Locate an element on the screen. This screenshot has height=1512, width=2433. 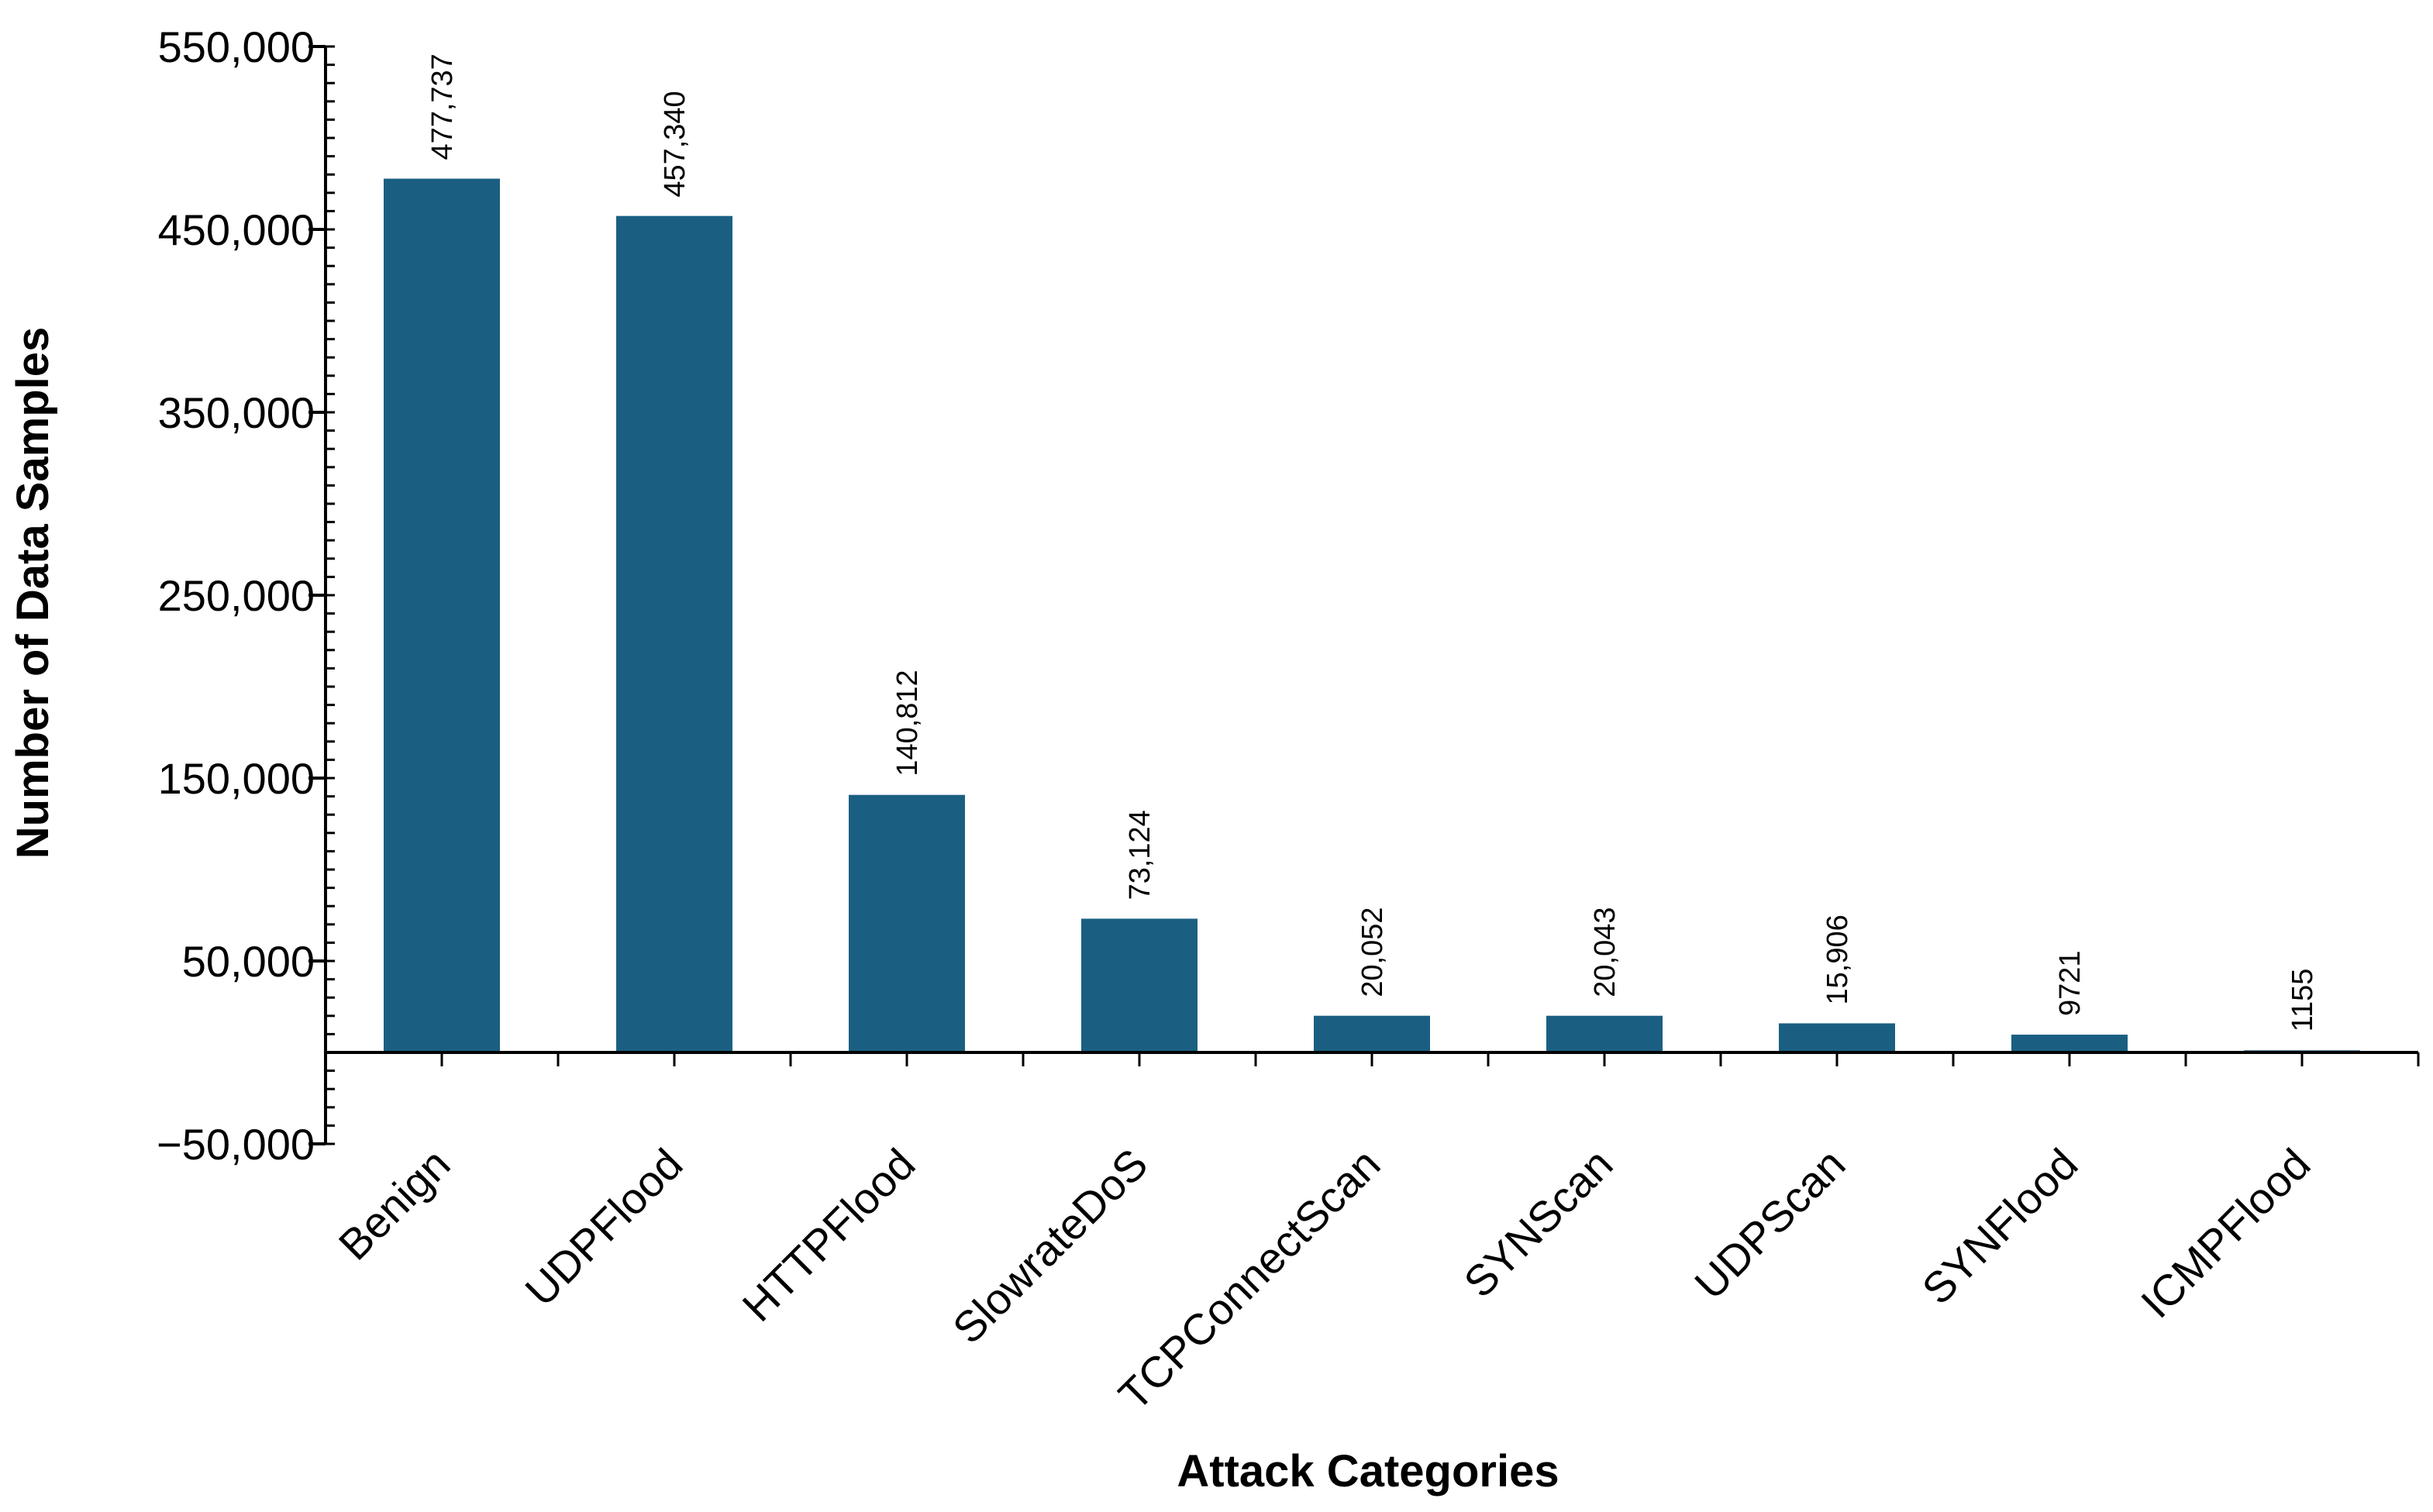
data-label-SYNScan: 20,043 is located at coordinates (1605, 952).